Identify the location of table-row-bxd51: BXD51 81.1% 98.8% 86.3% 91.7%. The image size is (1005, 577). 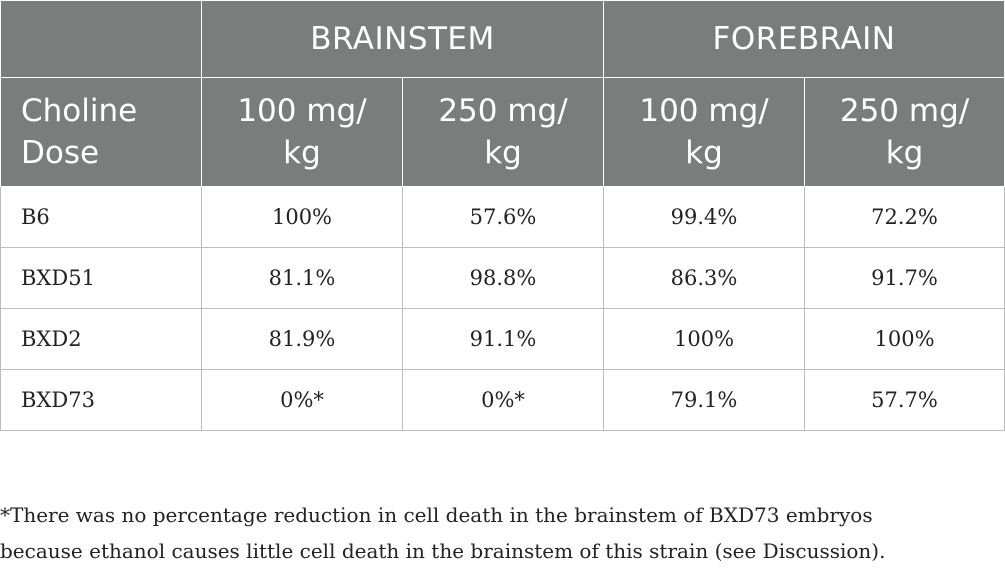
(502, 278).